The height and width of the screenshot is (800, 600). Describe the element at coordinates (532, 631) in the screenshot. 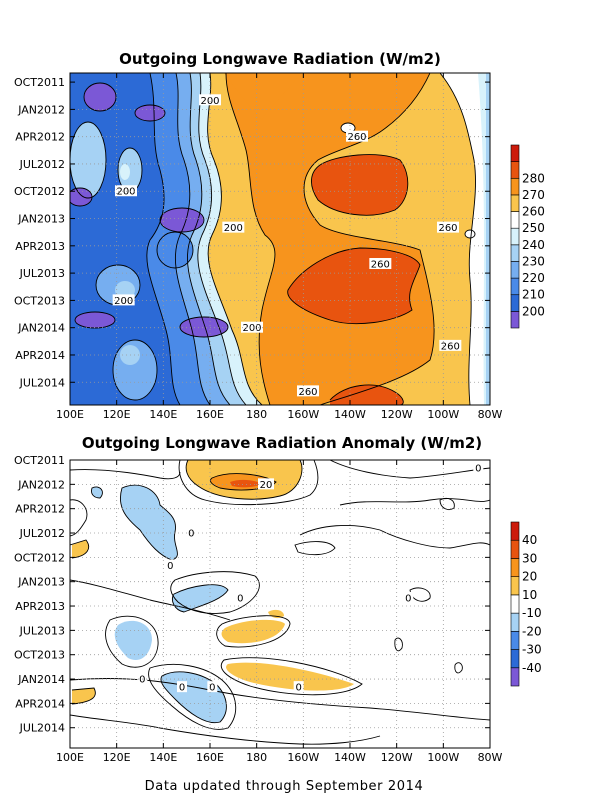

I see `chart2-colorbar-label: -20` at that location.